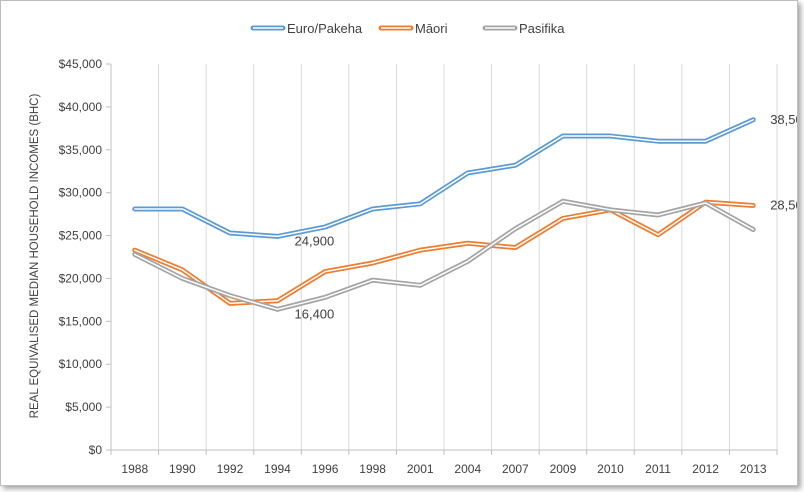  I want to click on legend: Euro/Pakeha Māori Pasifika, so click(407, 28).